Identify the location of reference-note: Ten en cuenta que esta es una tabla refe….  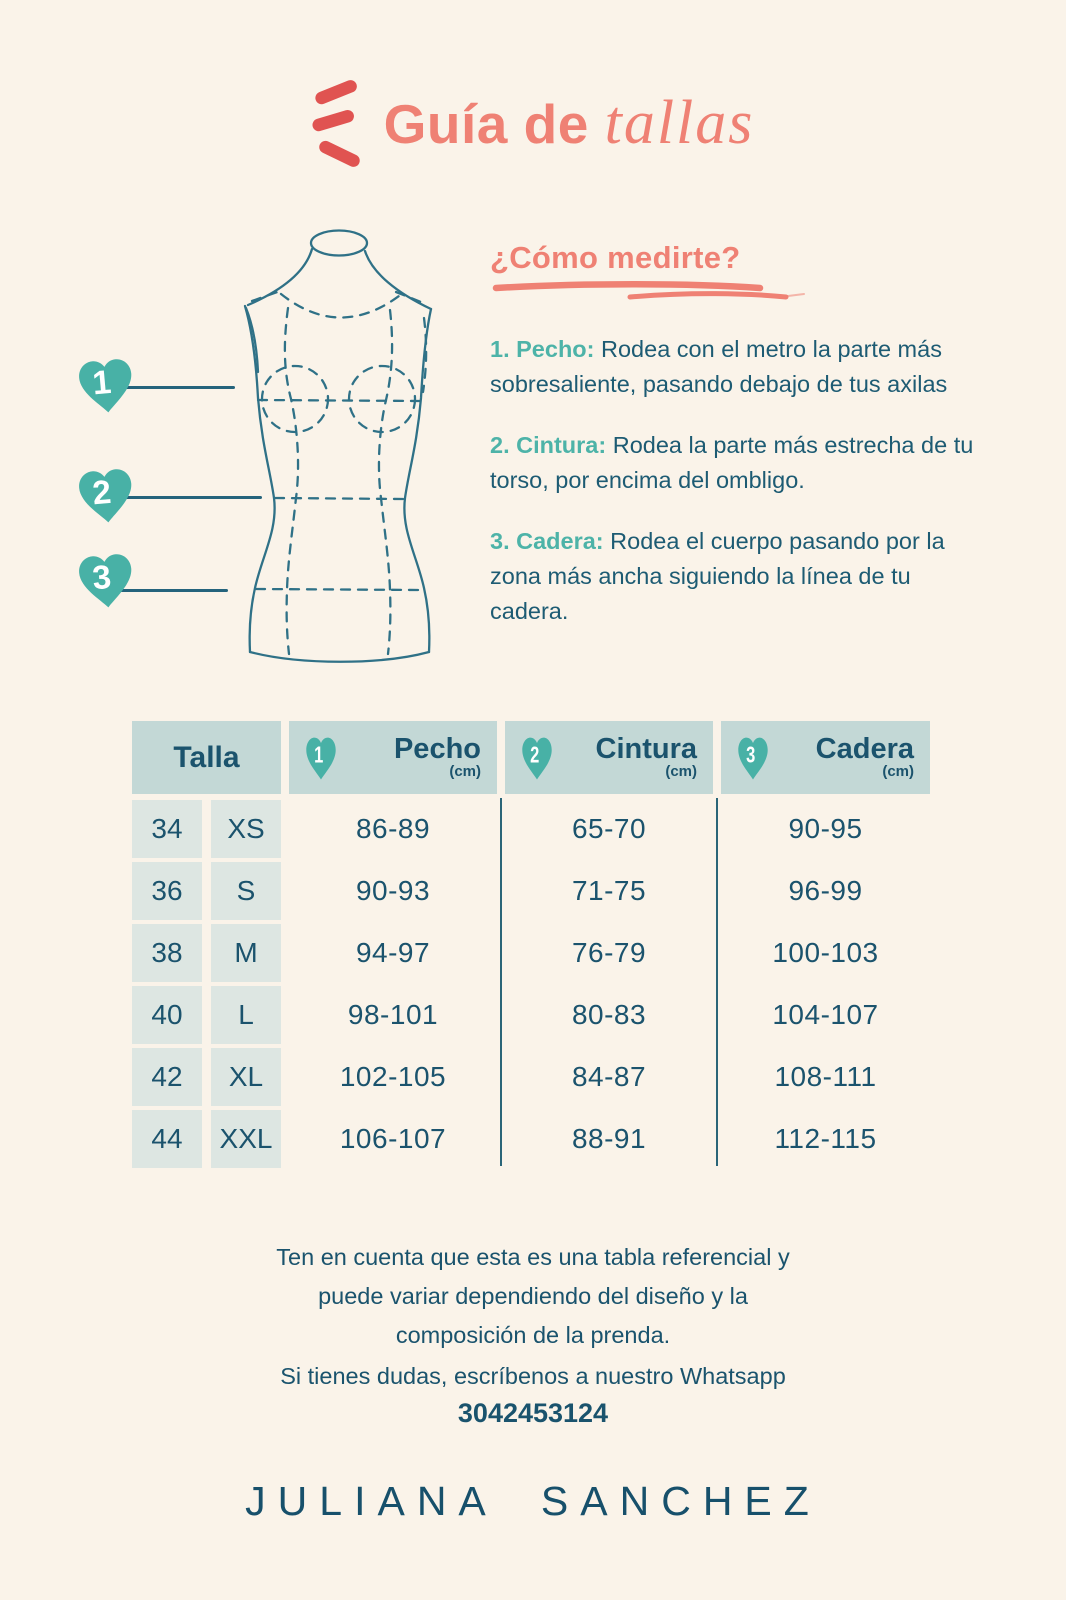
(533, 1296).